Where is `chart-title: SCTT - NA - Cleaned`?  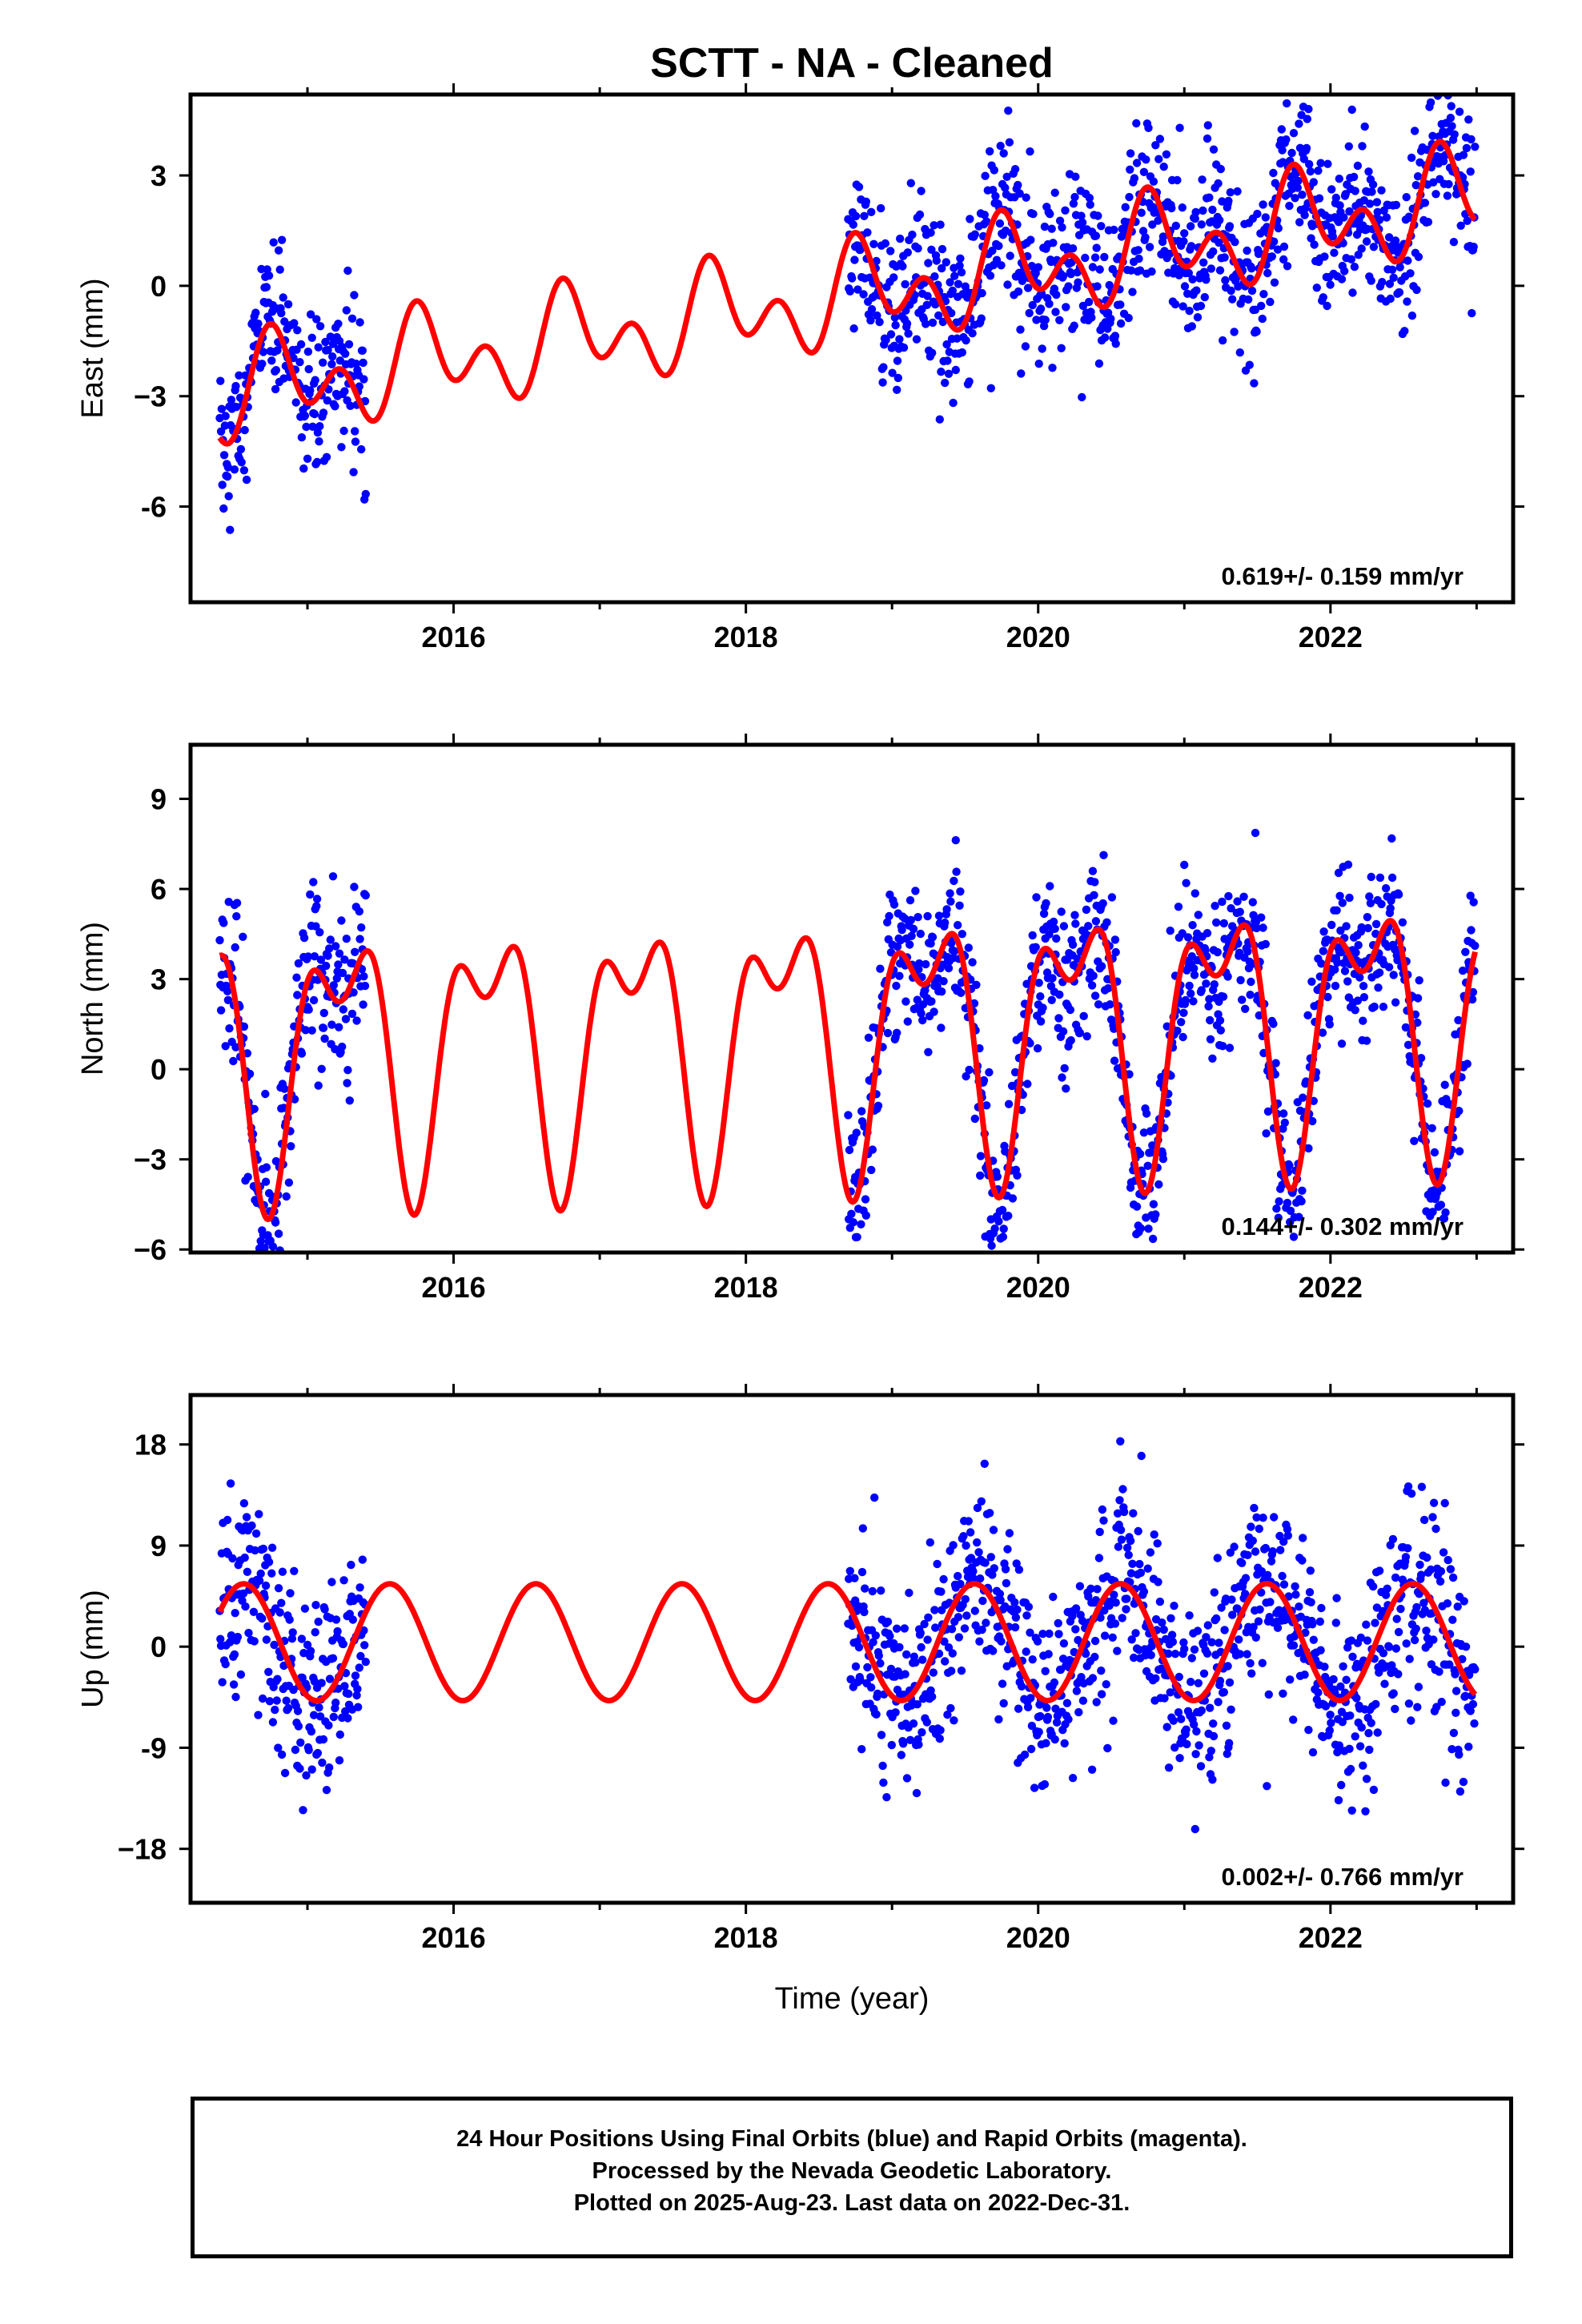 chart-title: SCTT - NA - Cleaned is located at coordinates (852, 63).